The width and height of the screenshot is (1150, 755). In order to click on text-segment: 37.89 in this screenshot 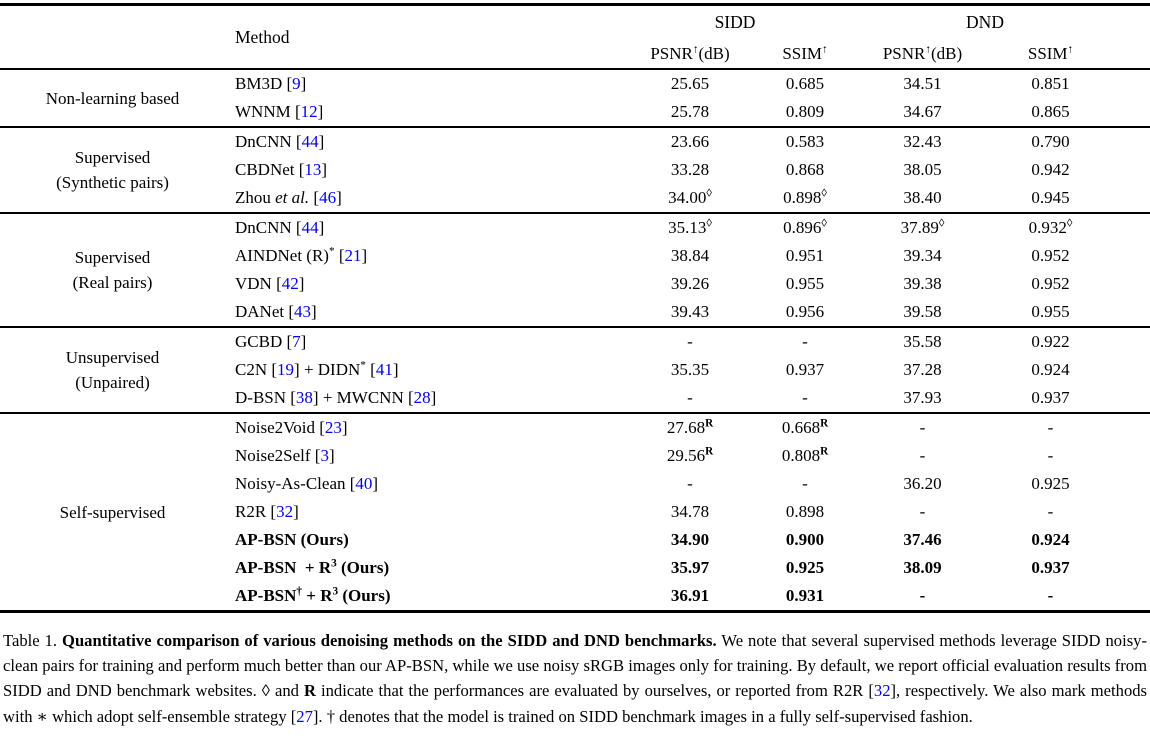, I will do `click(919, 227)`.